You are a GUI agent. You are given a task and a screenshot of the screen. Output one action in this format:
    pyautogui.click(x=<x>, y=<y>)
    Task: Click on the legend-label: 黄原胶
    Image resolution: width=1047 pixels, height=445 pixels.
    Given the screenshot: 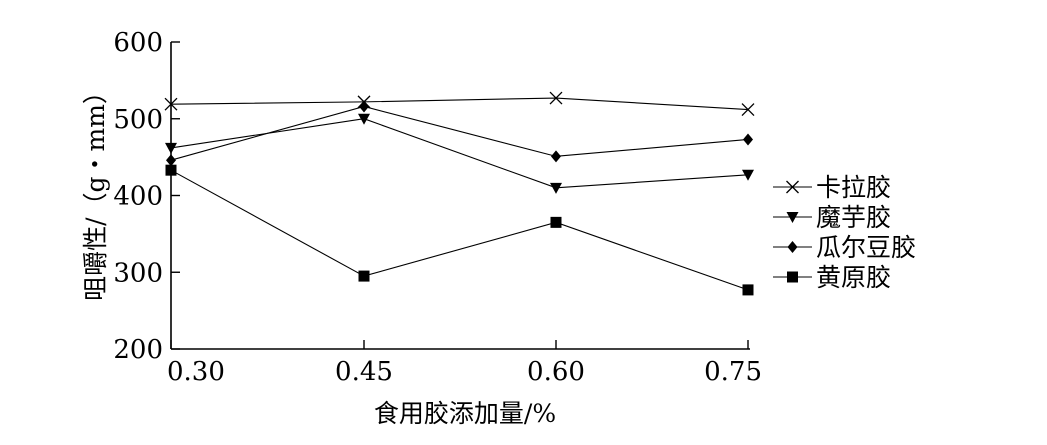 What is the action you would take?
    pyautogui.click(x=853, y=277)
    